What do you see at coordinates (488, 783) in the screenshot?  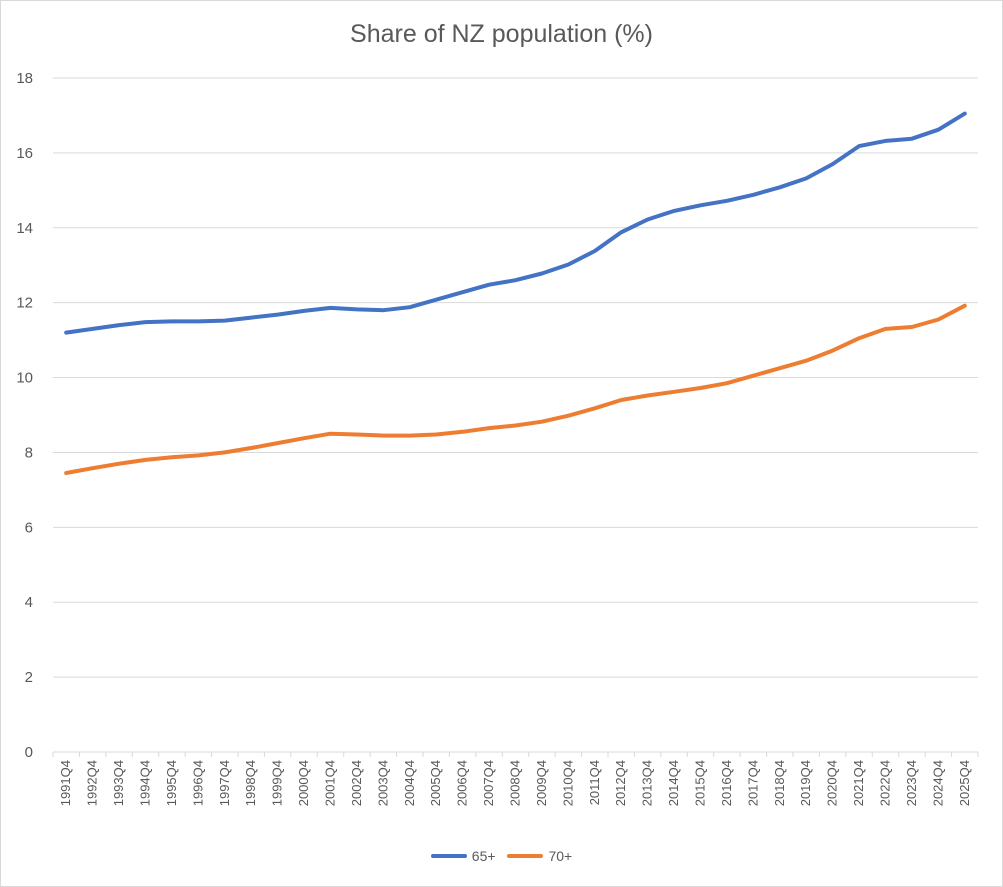 I see `x-tick-label: 2007Q4` at bounding box center [488, 783].